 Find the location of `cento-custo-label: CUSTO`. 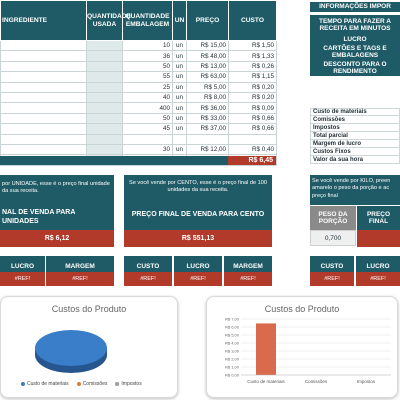

cento-custo-label: CUSTO is located at coordinates (148, 266).